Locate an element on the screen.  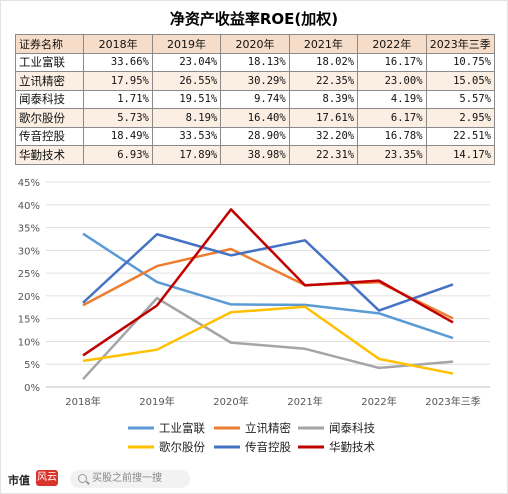
value-cell: 22.51% is located at coordinates (460, 136).